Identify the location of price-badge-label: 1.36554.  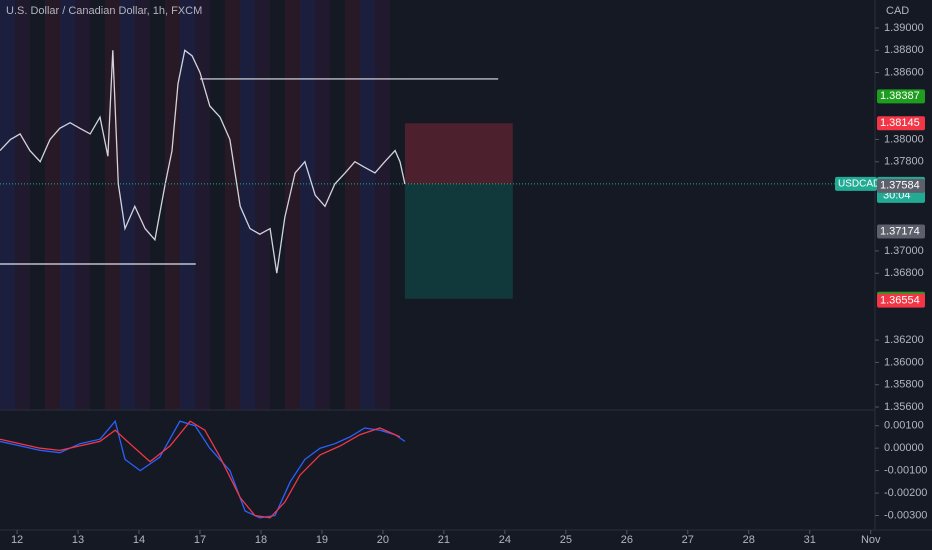
(900, 301).